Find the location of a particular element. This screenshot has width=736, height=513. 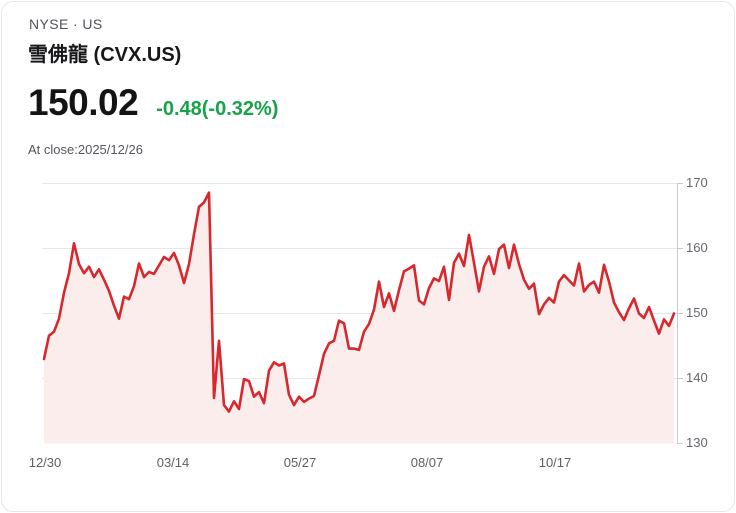

y-tick-160: 160 is located at coordinates (697, 247).